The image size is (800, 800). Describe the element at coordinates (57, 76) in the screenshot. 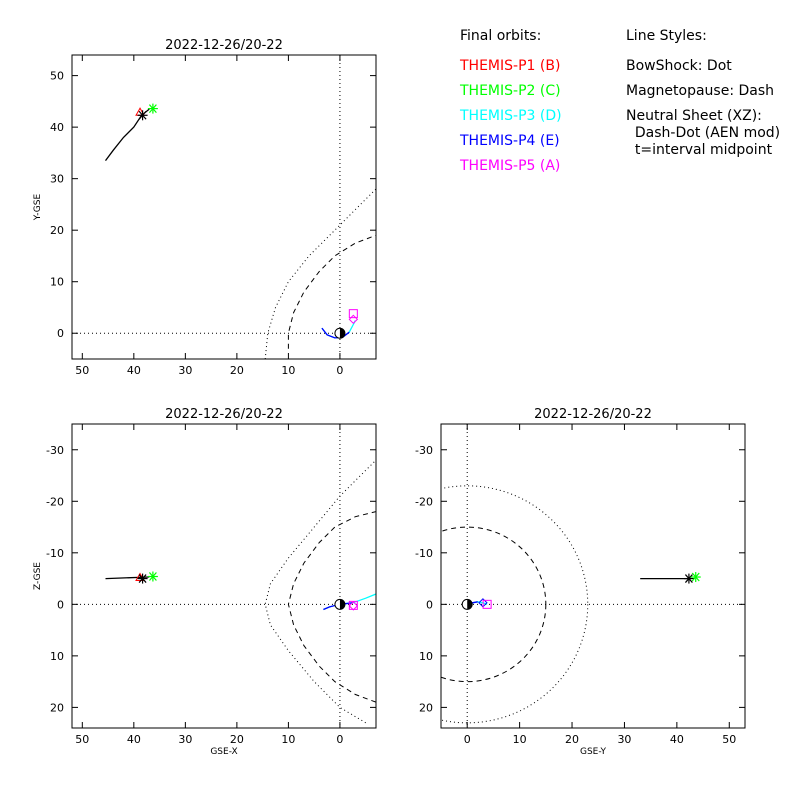

I see `y-tick-label: 50` at that location.